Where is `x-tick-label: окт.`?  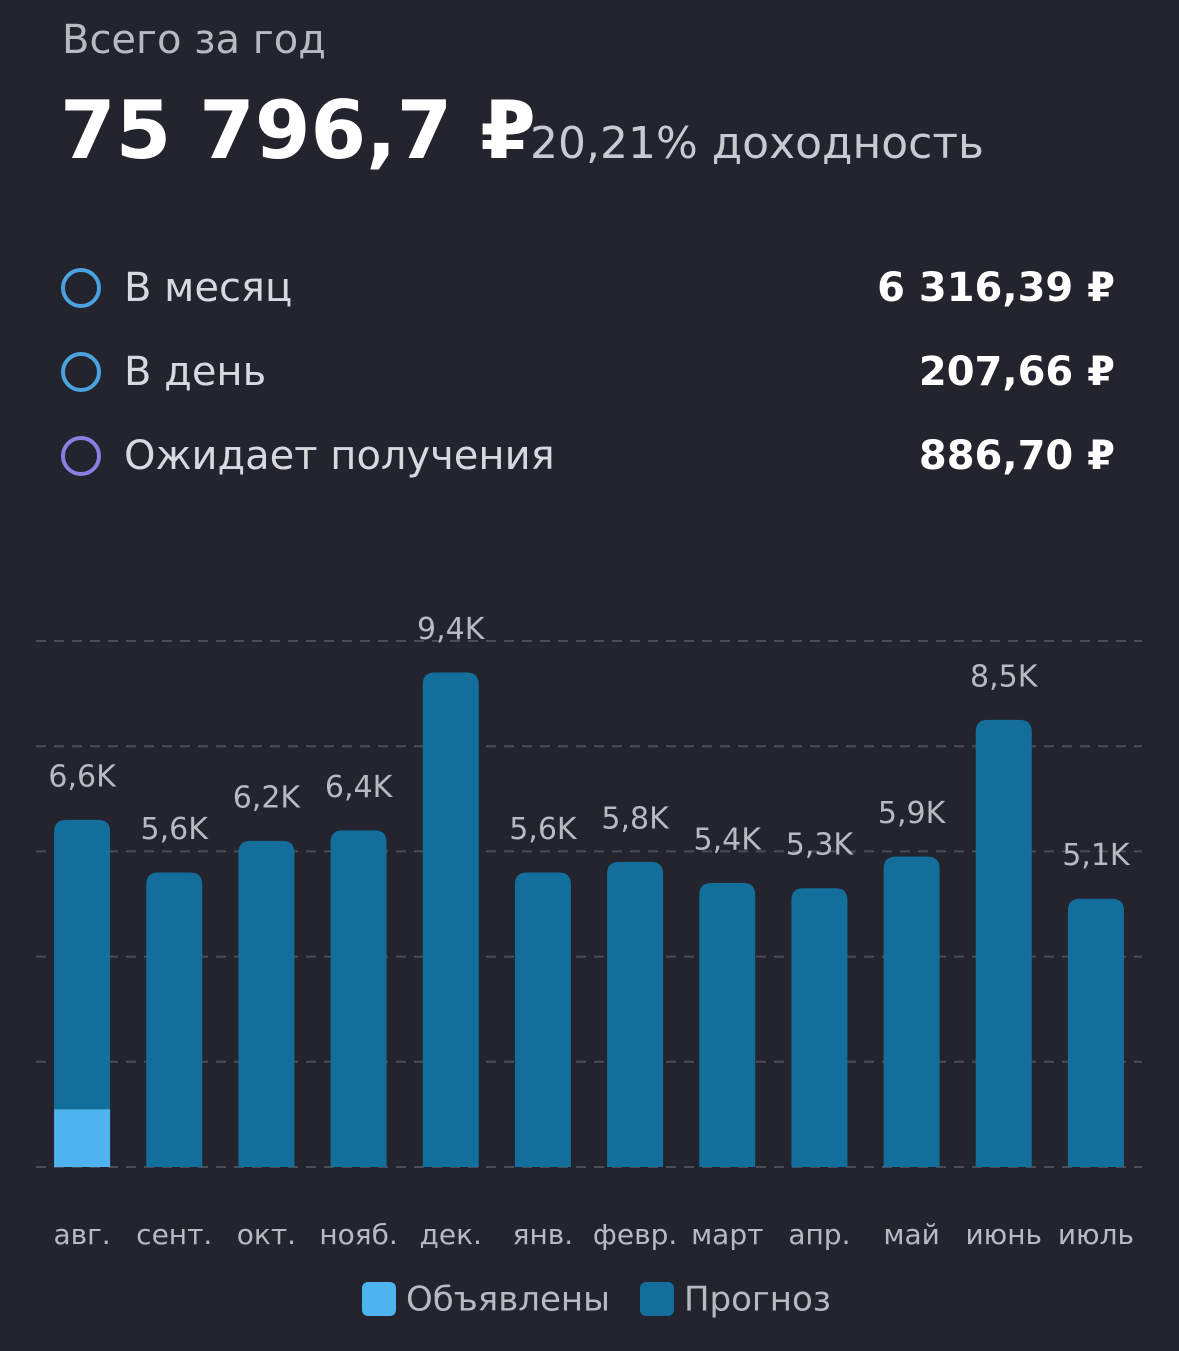 x-tick-label: окт. is located at coordinates (266, 1234).